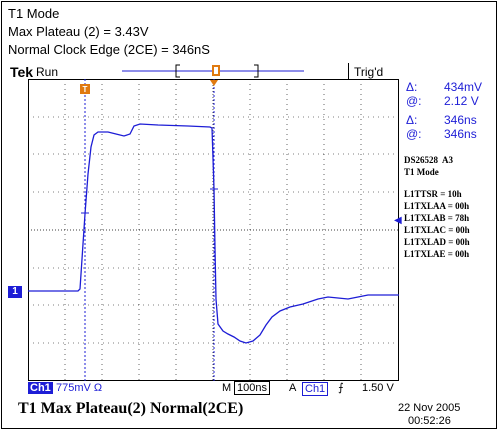 Image resolution: width=500 pixels, height=432 pixels. Describe the element at coordinates (460, 120) in the screenshot. I see `delta-t-value: 346ns` at that location.